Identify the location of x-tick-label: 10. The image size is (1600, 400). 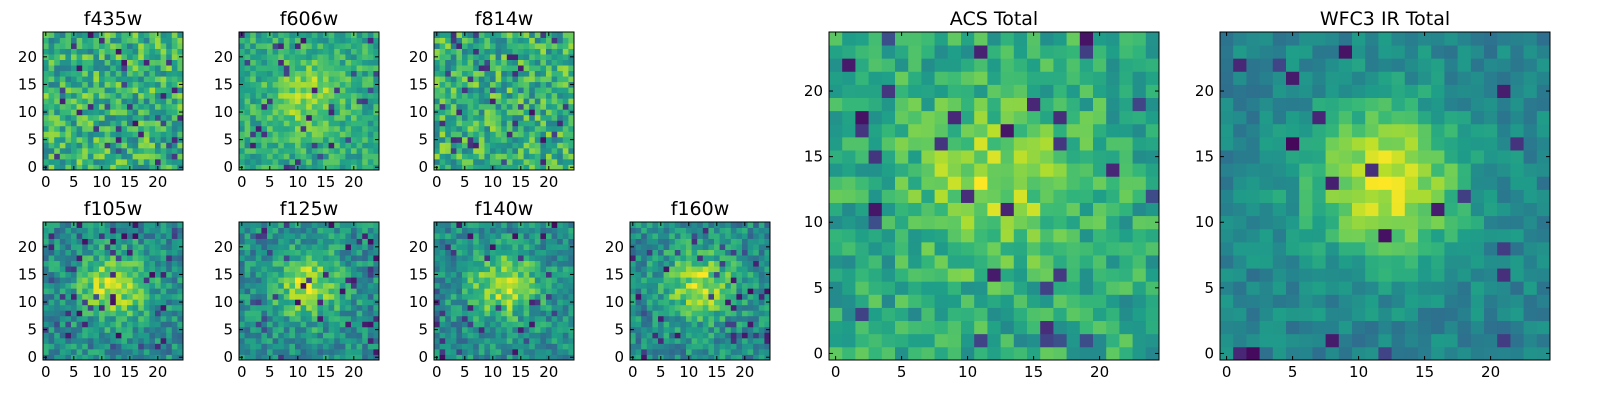
(297, 182).